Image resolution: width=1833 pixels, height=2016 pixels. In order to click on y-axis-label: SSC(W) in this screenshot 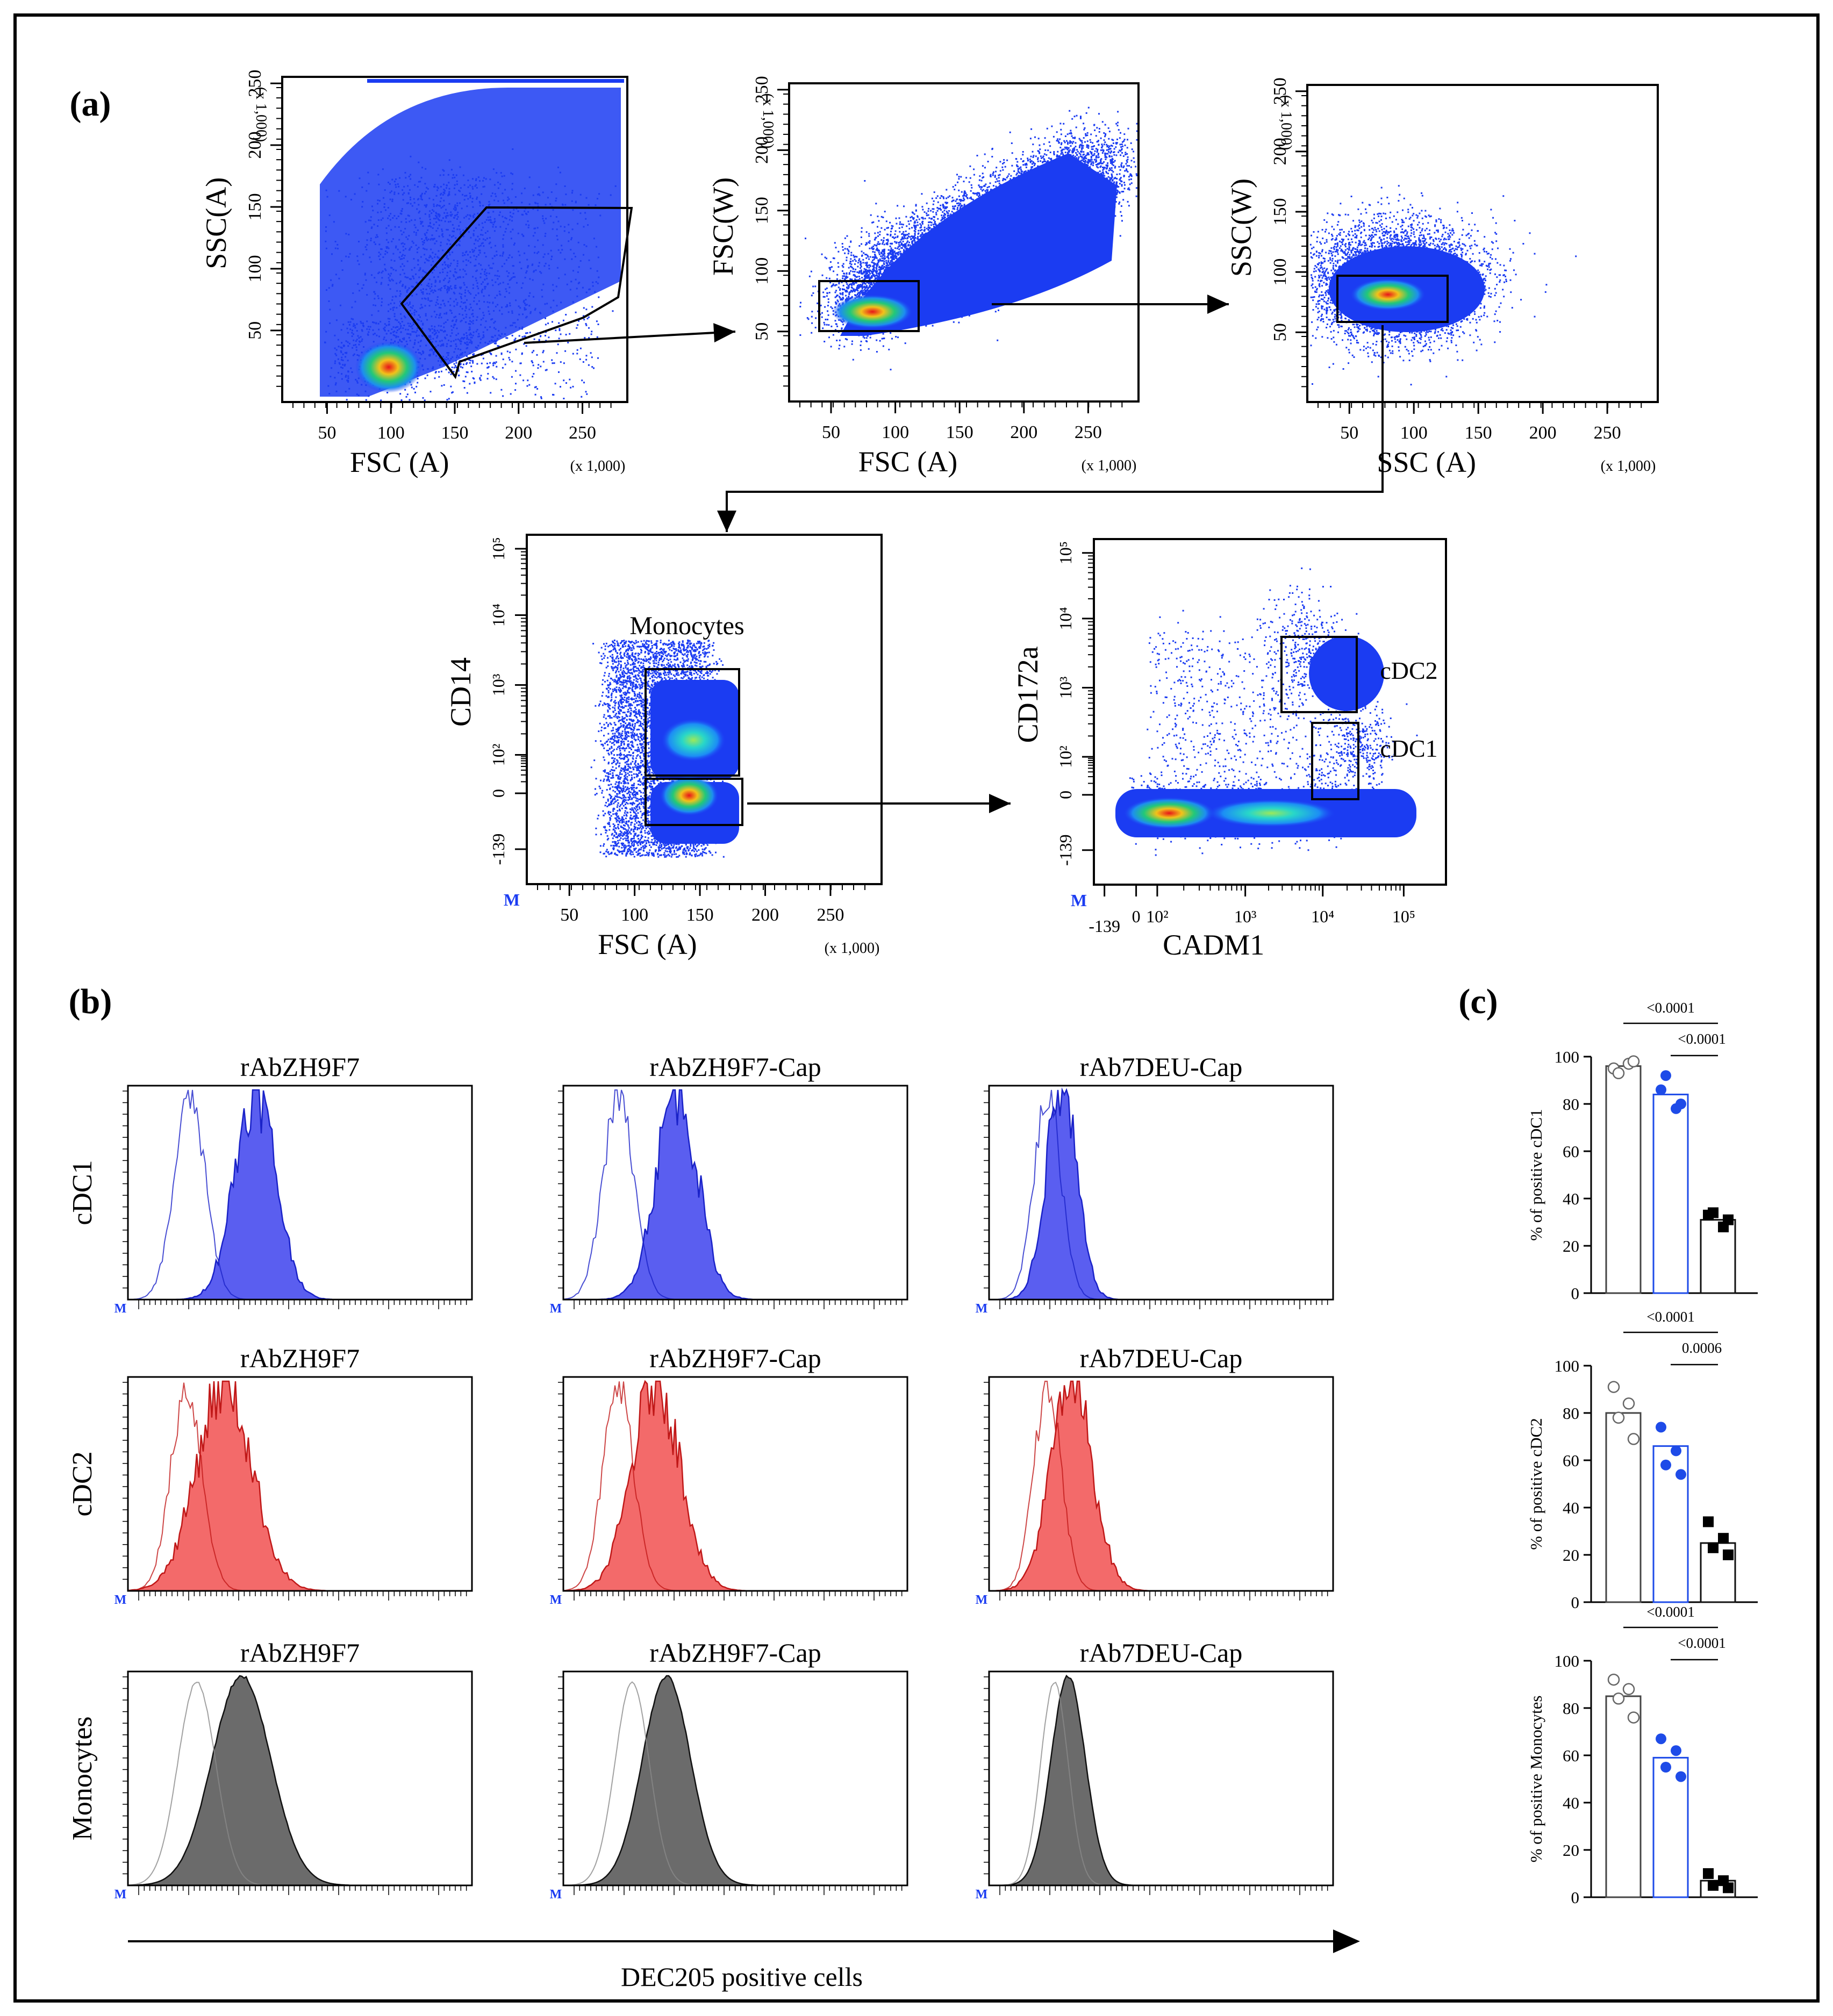, I will do `click(1241, 227)`.